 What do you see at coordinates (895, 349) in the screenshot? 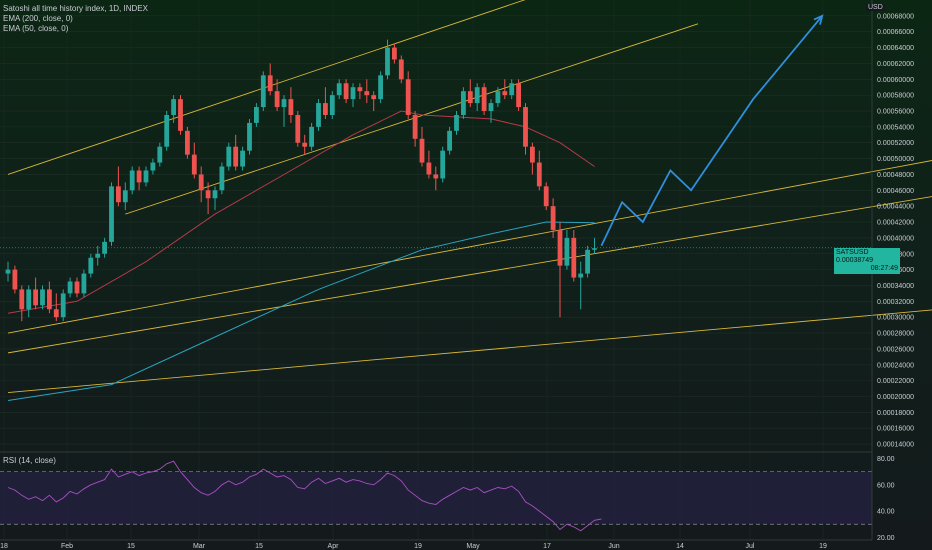
I see `y-tick-label: 0.00026000` at bounding box center [895, 349].